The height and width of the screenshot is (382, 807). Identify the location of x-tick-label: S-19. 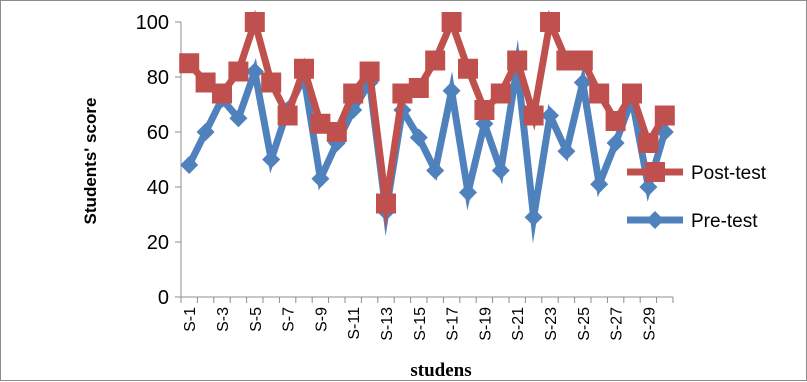
(485, 324).